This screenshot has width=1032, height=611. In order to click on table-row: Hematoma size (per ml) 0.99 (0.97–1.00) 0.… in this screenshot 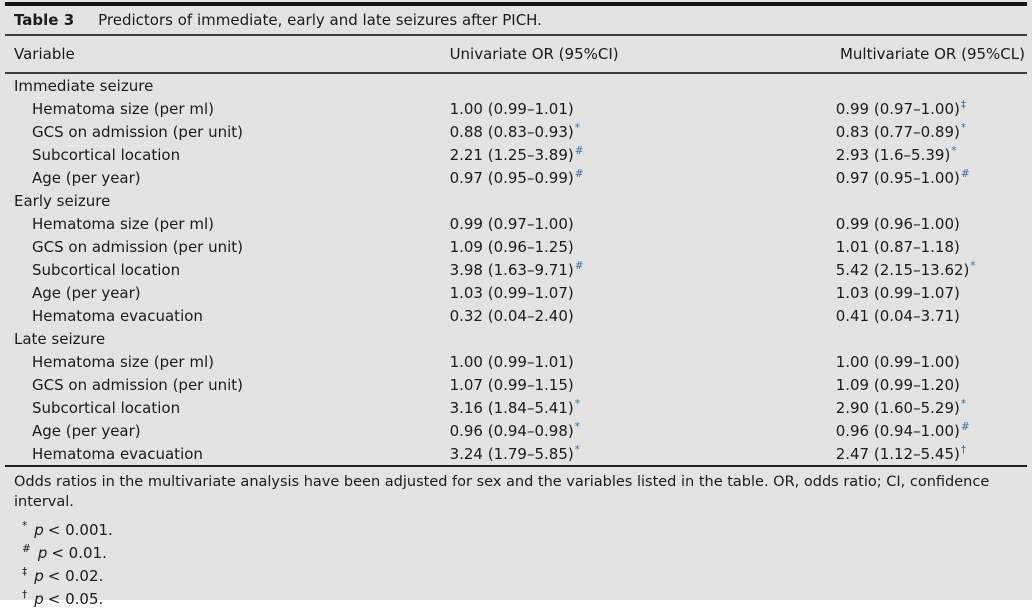, I will do `click(516, 223)`.